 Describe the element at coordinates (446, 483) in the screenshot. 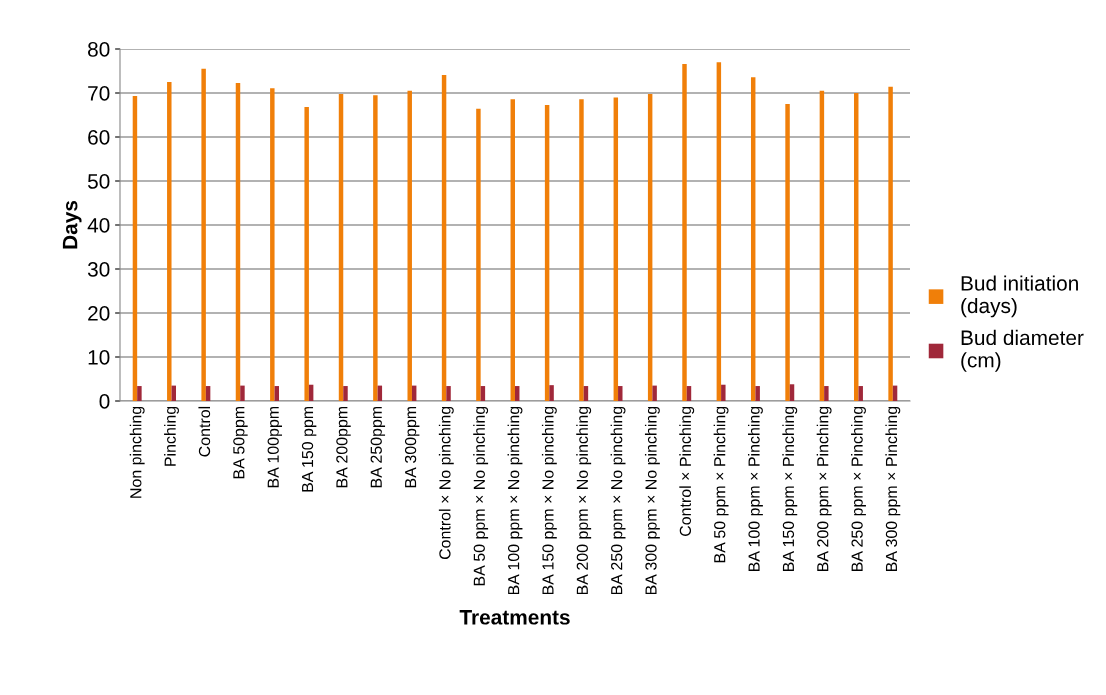

I see `x-tick-label: Control × No pinching` at that location.